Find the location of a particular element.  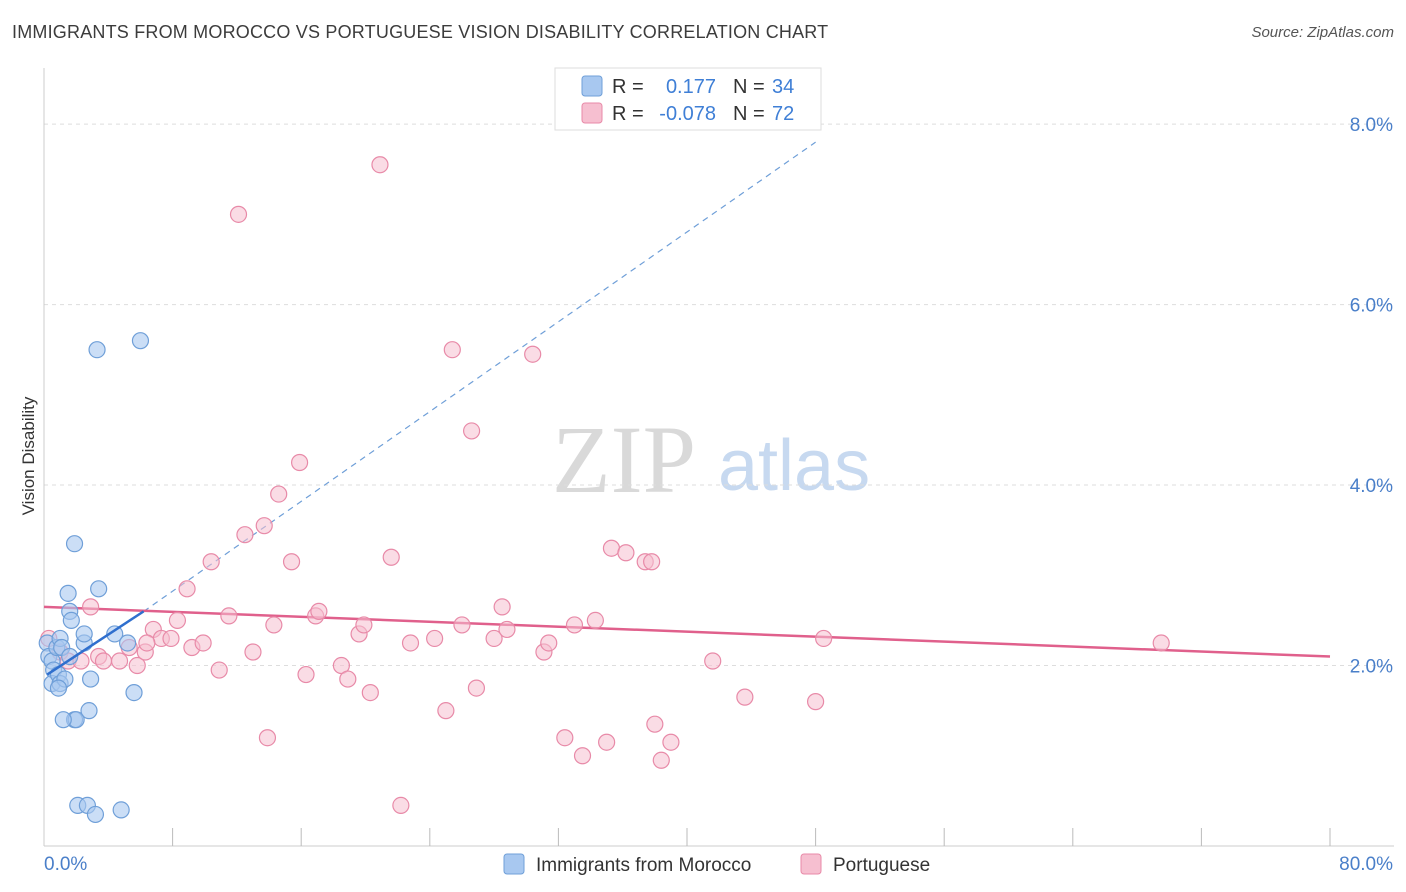

y-tick-label: 4.0% is located at coordinates (1371, 486).